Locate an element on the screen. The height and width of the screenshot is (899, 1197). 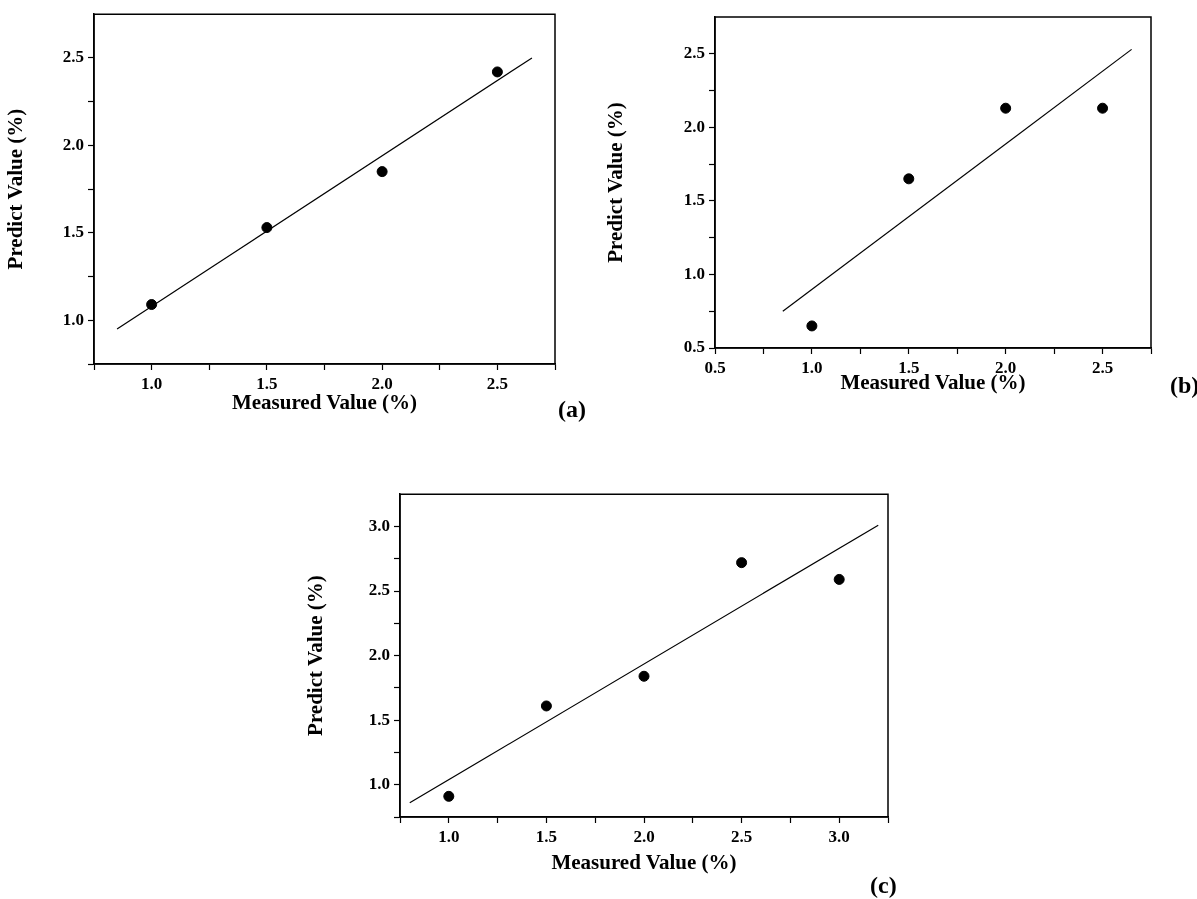
x-tick-label: 2.0 is located at coordinates (644, 836).